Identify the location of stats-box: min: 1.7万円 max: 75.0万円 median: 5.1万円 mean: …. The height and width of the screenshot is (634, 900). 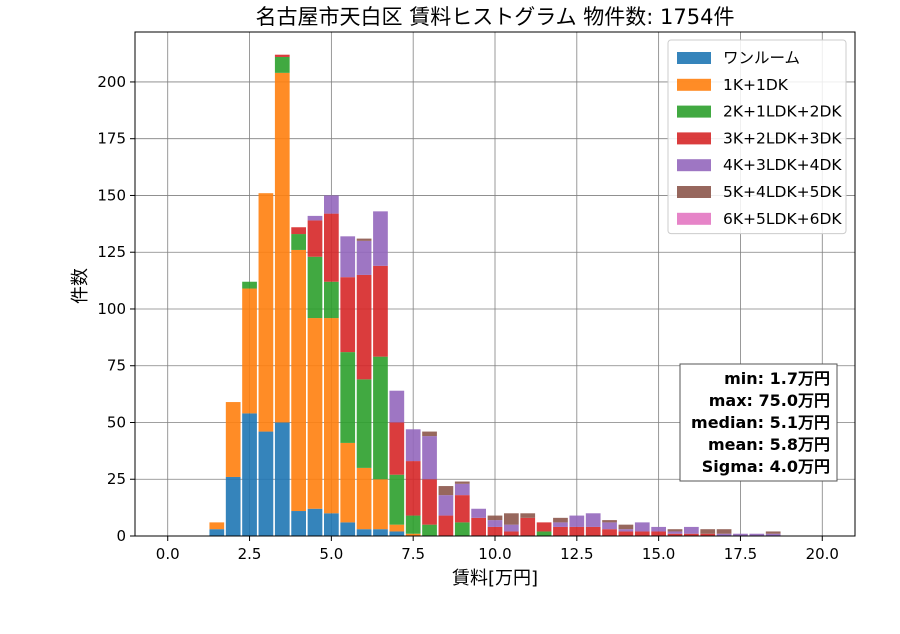
(758, 422).